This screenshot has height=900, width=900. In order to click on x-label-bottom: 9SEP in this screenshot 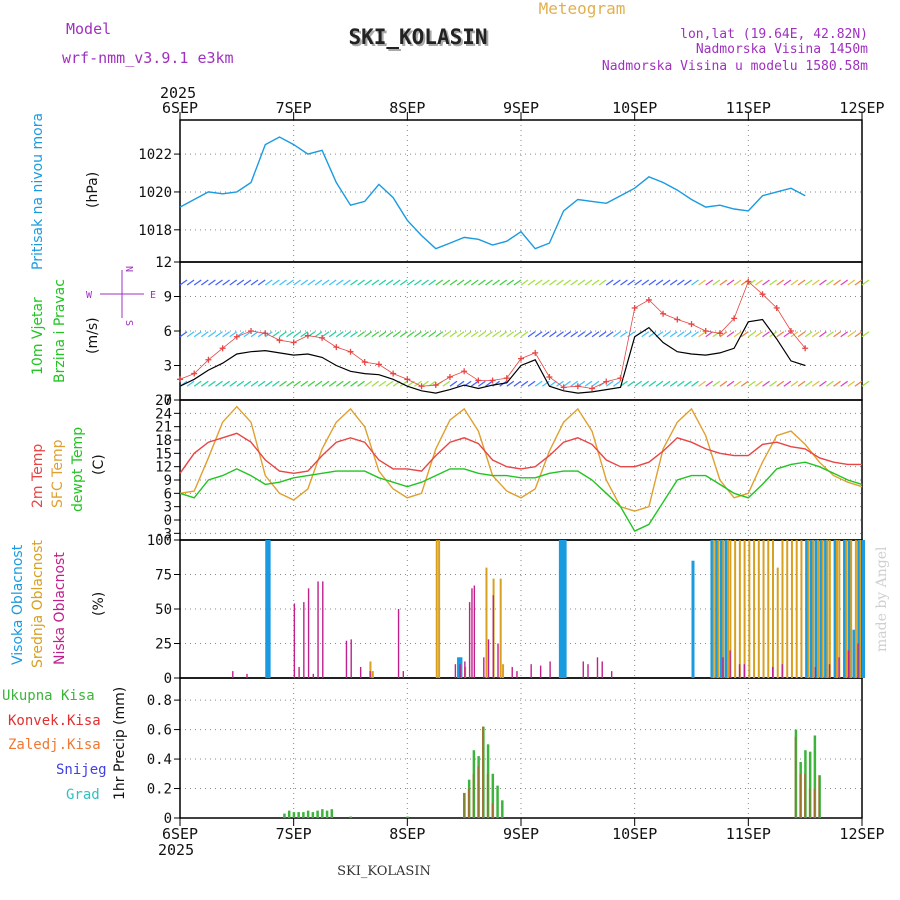, I will do `click(521, 834)`.